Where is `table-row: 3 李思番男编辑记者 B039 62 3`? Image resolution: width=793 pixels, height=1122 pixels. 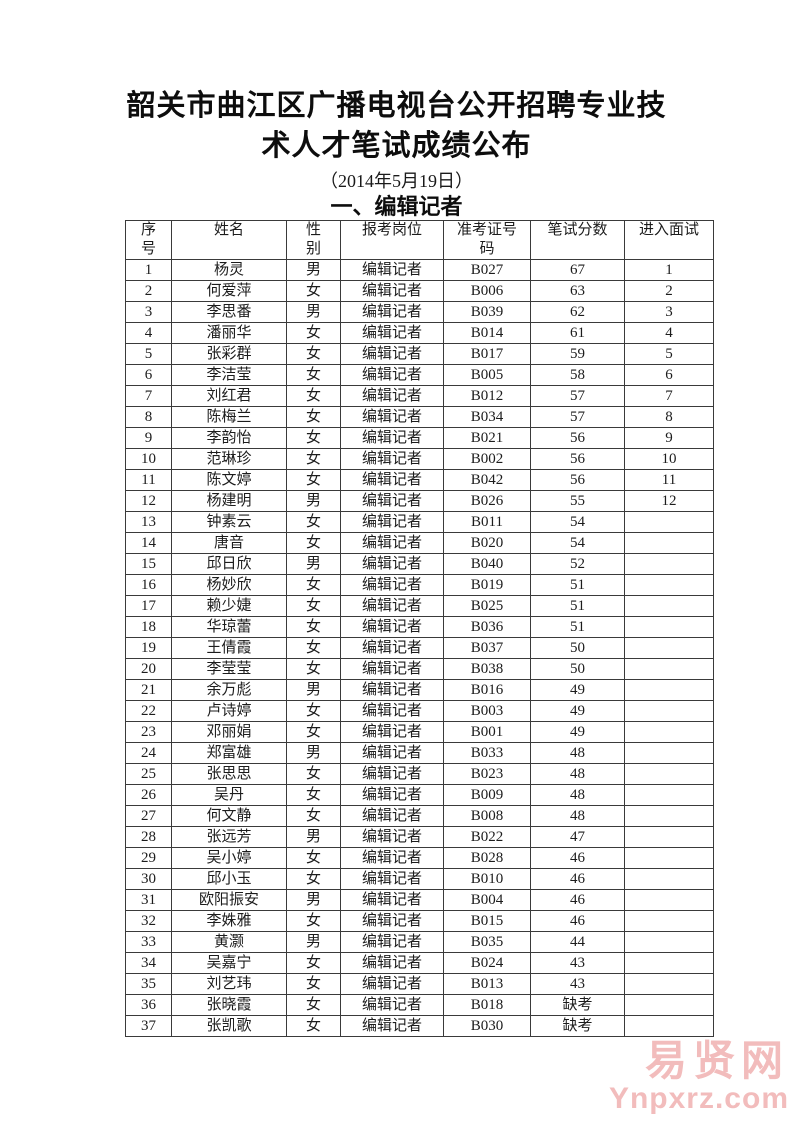
table-row: 3 李思番男编辑记者 B039 62 3 is located at coordinates (419, 312).